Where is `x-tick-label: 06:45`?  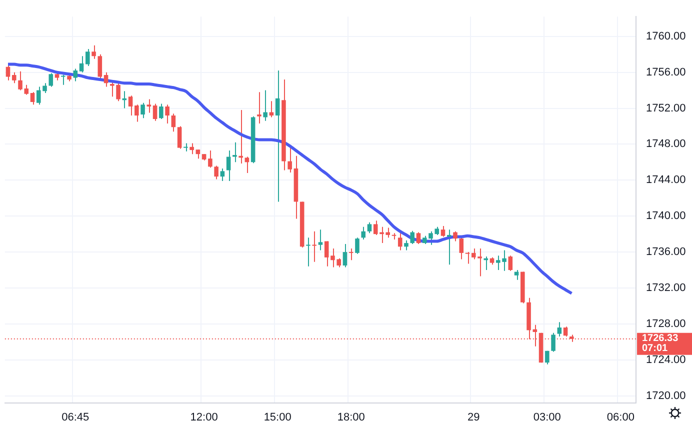 x-tick-label: 06:45 is located at coordinates (76, 418).